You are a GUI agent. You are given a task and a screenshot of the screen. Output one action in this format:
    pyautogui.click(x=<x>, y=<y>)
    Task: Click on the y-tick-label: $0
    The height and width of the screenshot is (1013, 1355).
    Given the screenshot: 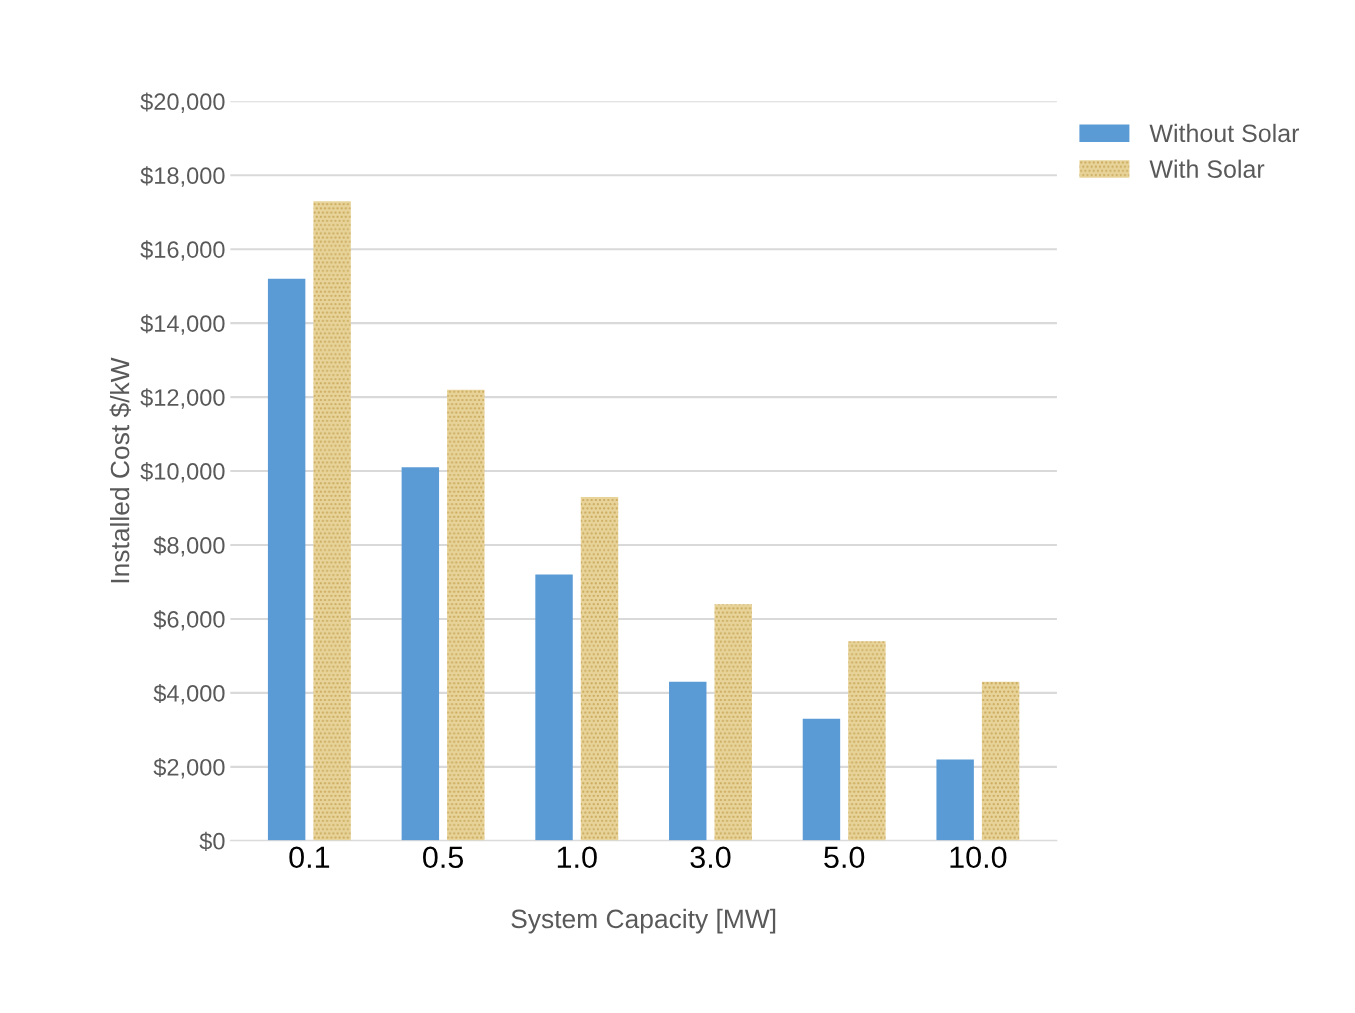 What is the action you would take?
    pyautogui.click(x=212, y=841)
    